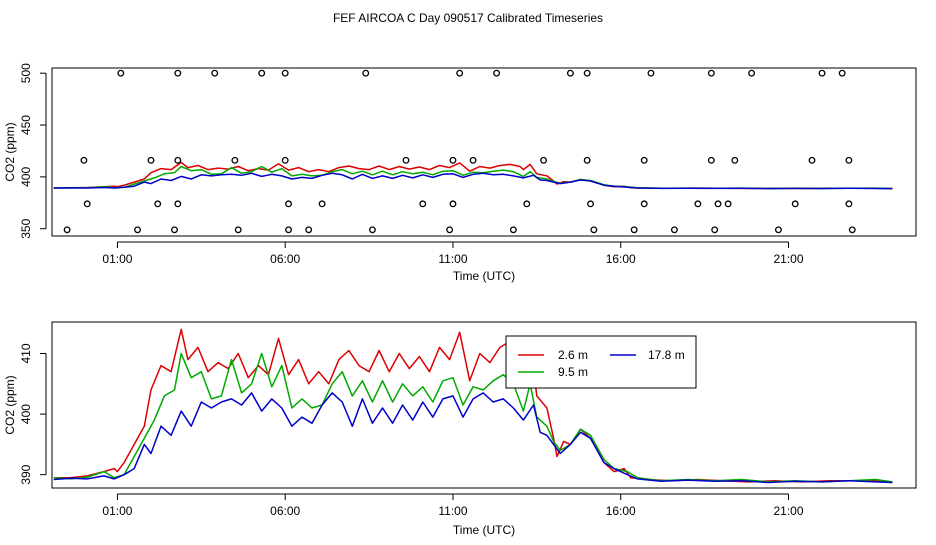 The width and height of the screenshot is (936, 545). I want to click on bottom-x-tick-label: 11:00, so click(452, 511).